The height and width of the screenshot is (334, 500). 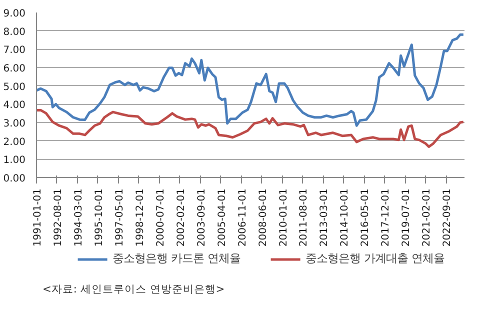 I want to click on x-tick-label: 1994-03-01, so click(x=78, y=217).